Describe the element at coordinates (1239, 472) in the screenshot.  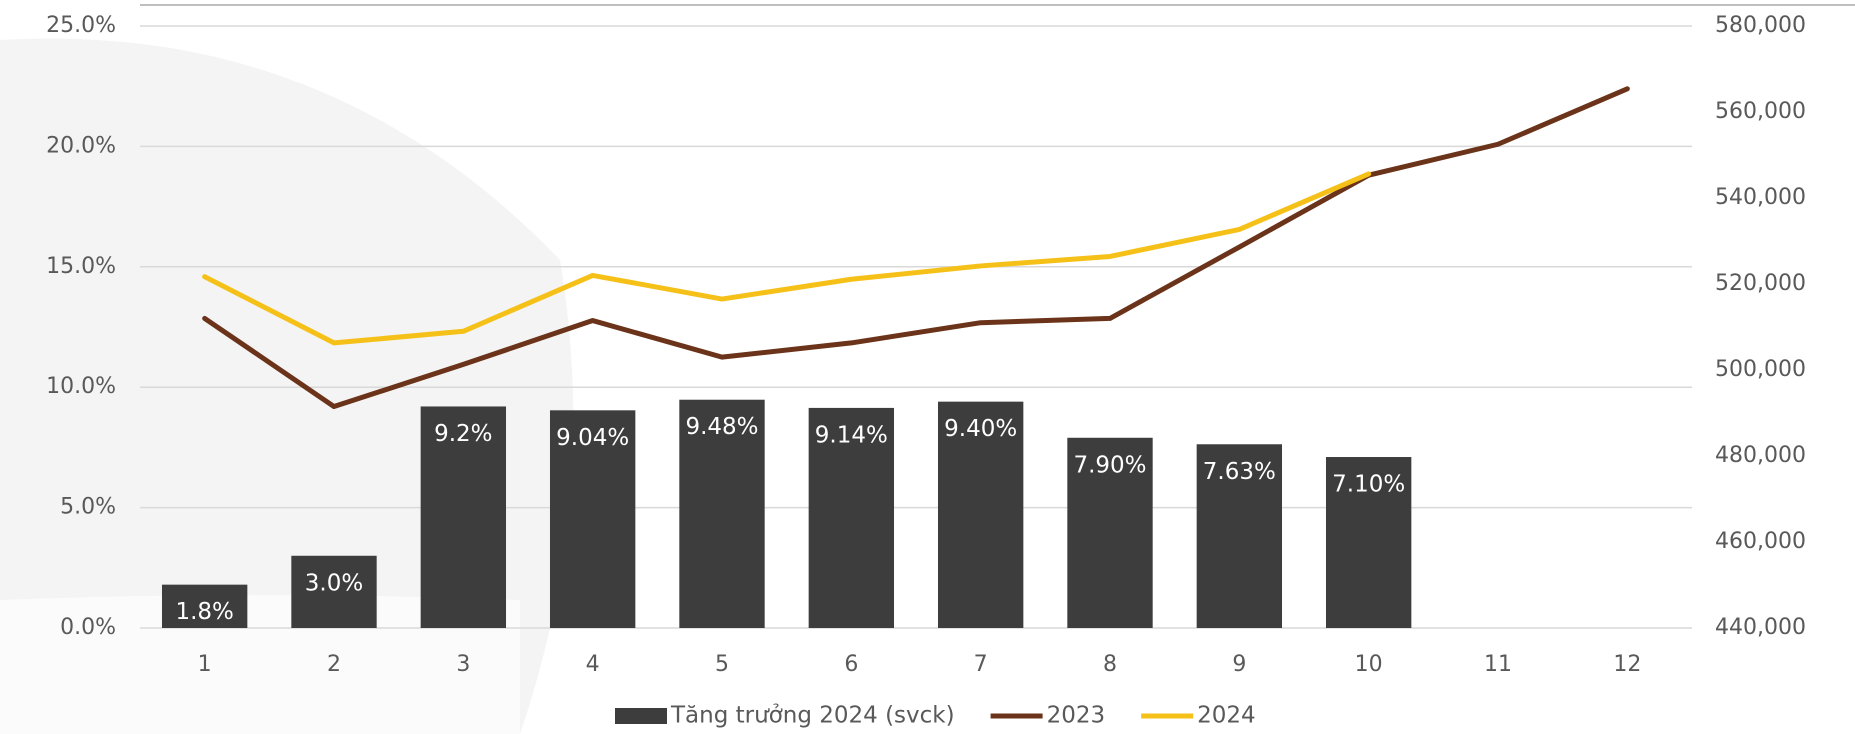
I see `data-label: 7.63%` at that location.